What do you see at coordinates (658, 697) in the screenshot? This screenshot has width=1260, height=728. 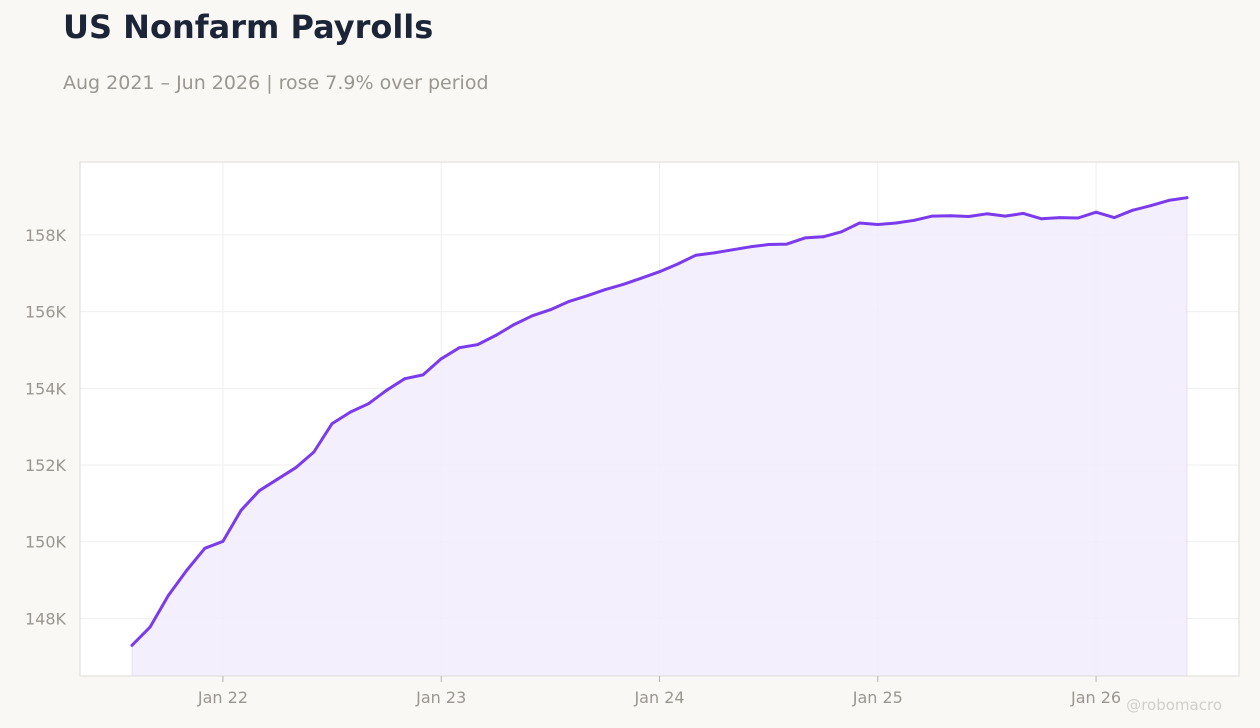 I see `x-tick-label: Jan 24` at bounding box center [658, 697].